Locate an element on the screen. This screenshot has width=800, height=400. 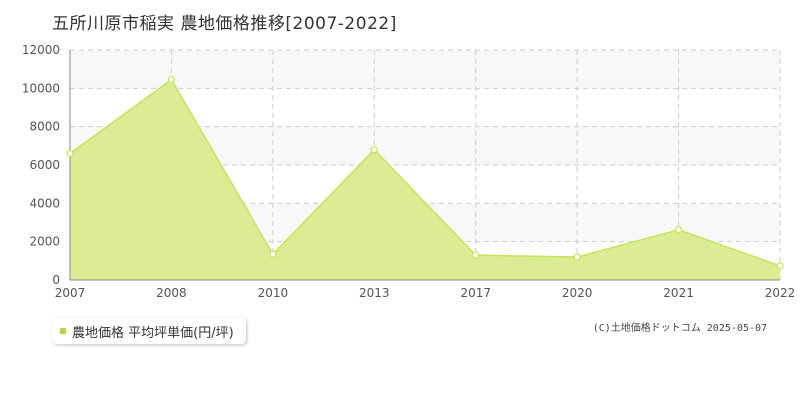
chart-title: 五所川原市稲実 農地価格推移[2007-2022] is located at coordinates (224, 24).